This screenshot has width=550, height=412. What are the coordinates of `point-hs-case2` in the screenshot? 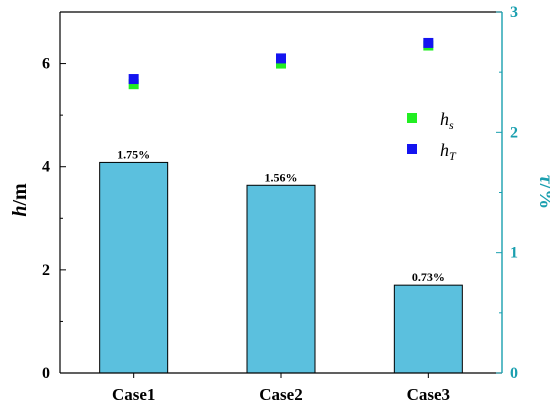 It's located at (281, 63).